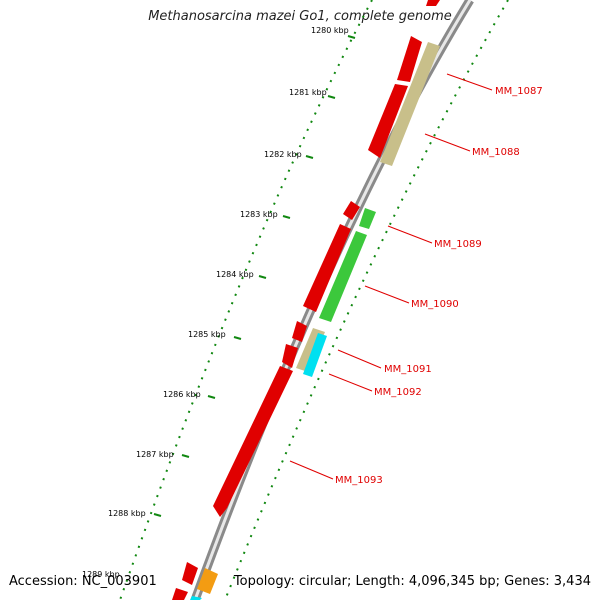  Describe the element at coordinates (398, 392) in the screenshot. I see `gene-label-mm-1092: MM_1092` at that location.